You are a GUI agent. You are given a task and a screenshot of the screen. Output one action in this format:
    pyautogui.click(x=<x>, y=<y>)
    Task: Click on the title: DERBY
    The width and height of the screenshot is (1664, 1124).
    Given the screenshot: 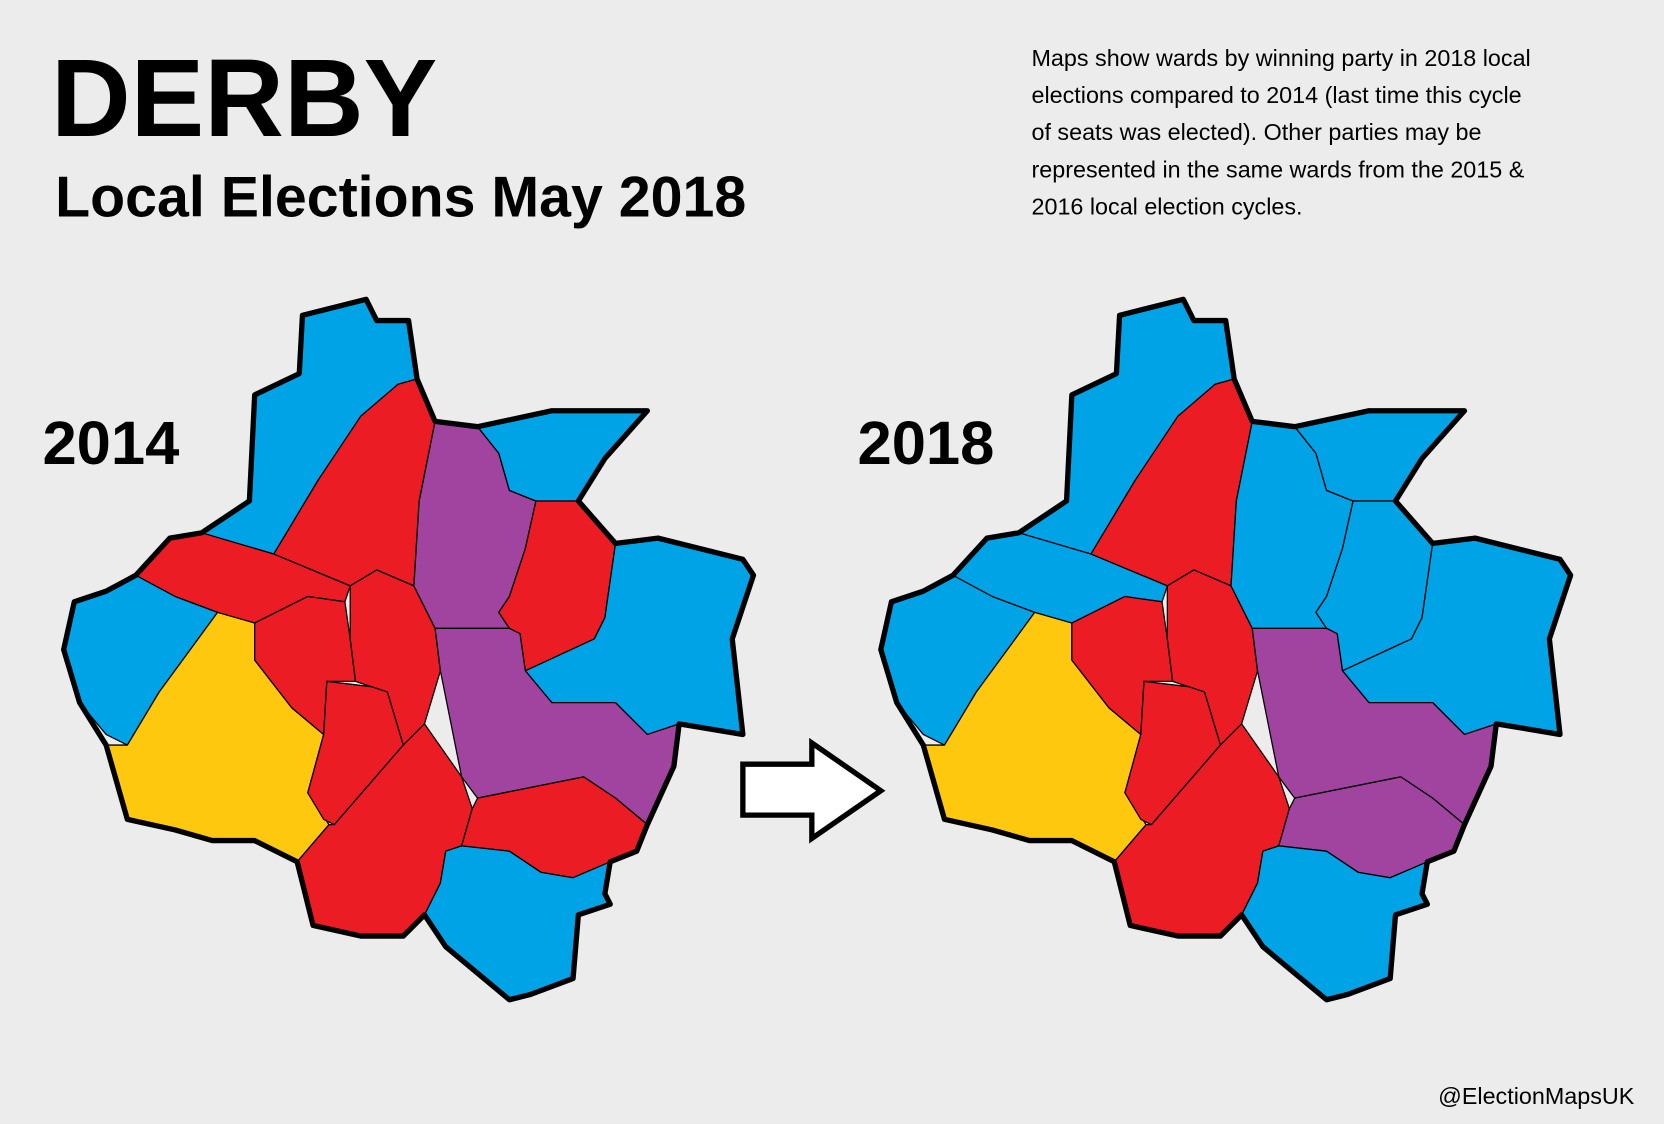 What is the action you would take?
    pyautogui.click(x=244, y=98)
    